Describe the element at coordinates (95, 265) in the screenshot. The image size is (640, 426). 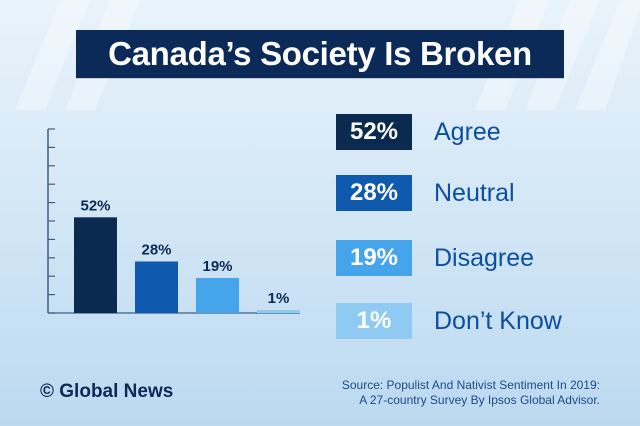
I see `bar-agree` at that location.